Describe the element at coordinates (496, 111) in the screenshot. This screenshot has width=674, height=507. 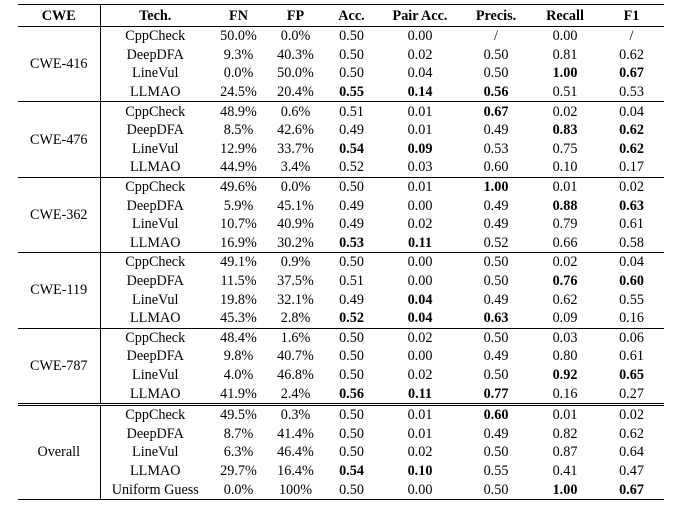
I see `cell-precision: 0.67` at that location.